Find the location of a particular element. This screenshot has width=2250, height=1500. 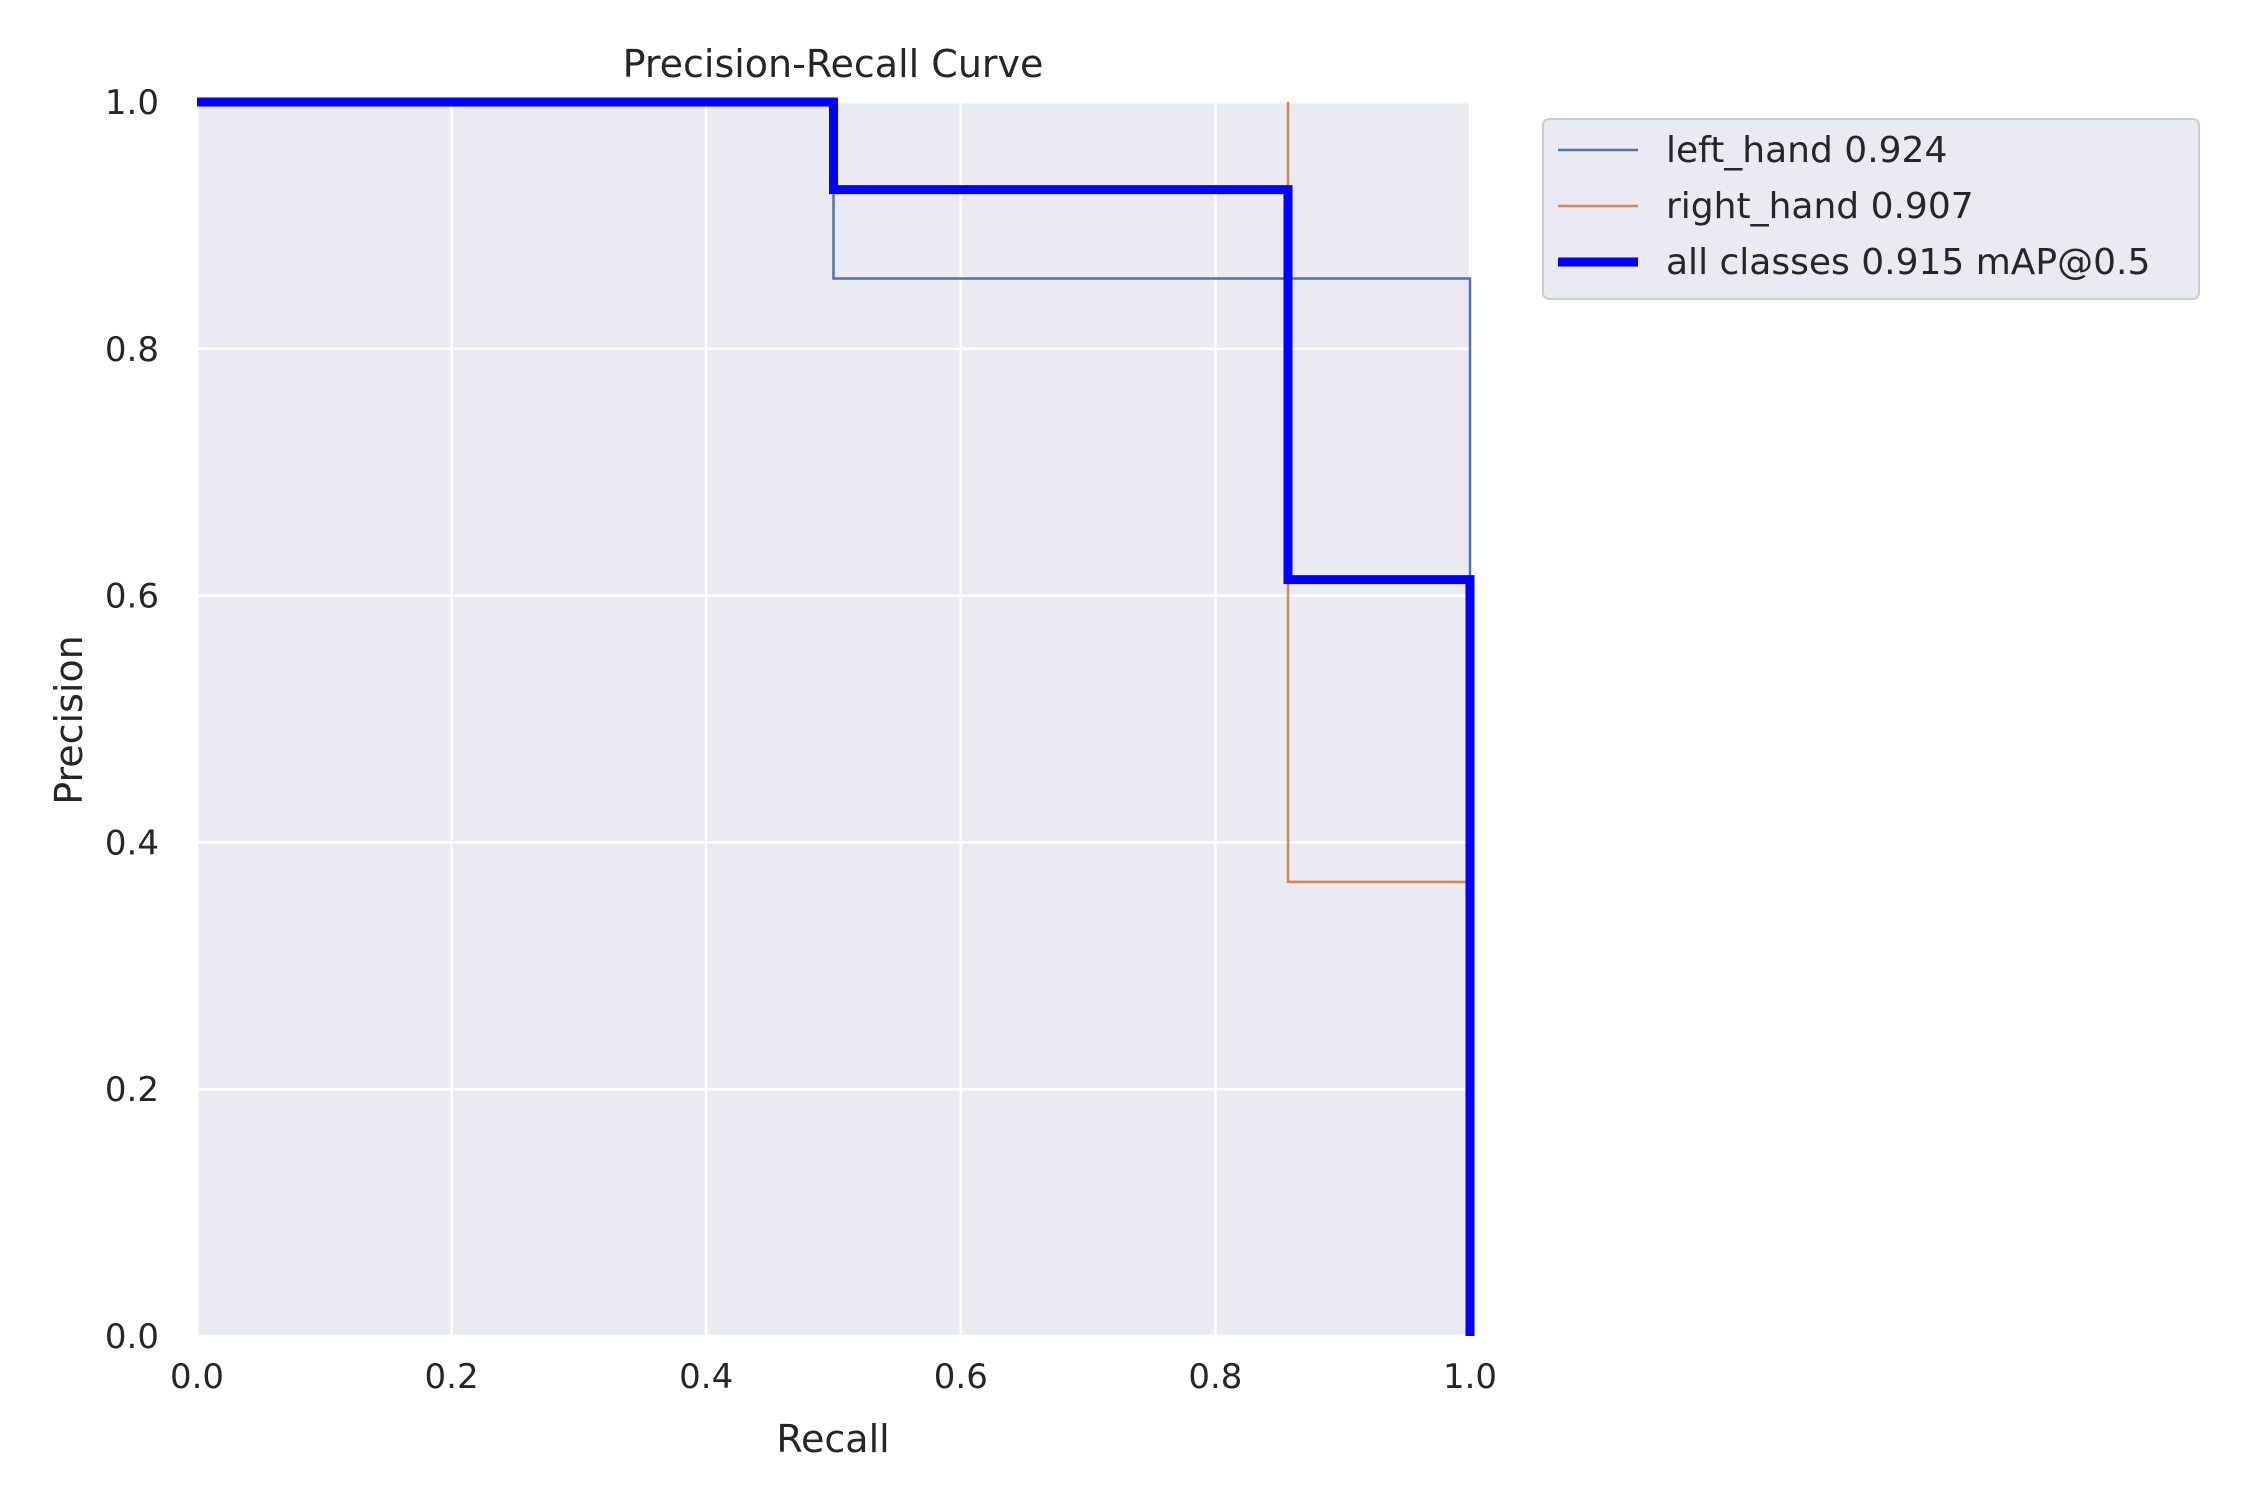

chart-title: Precision-Recall Curve is located at coordinates (833, 64).